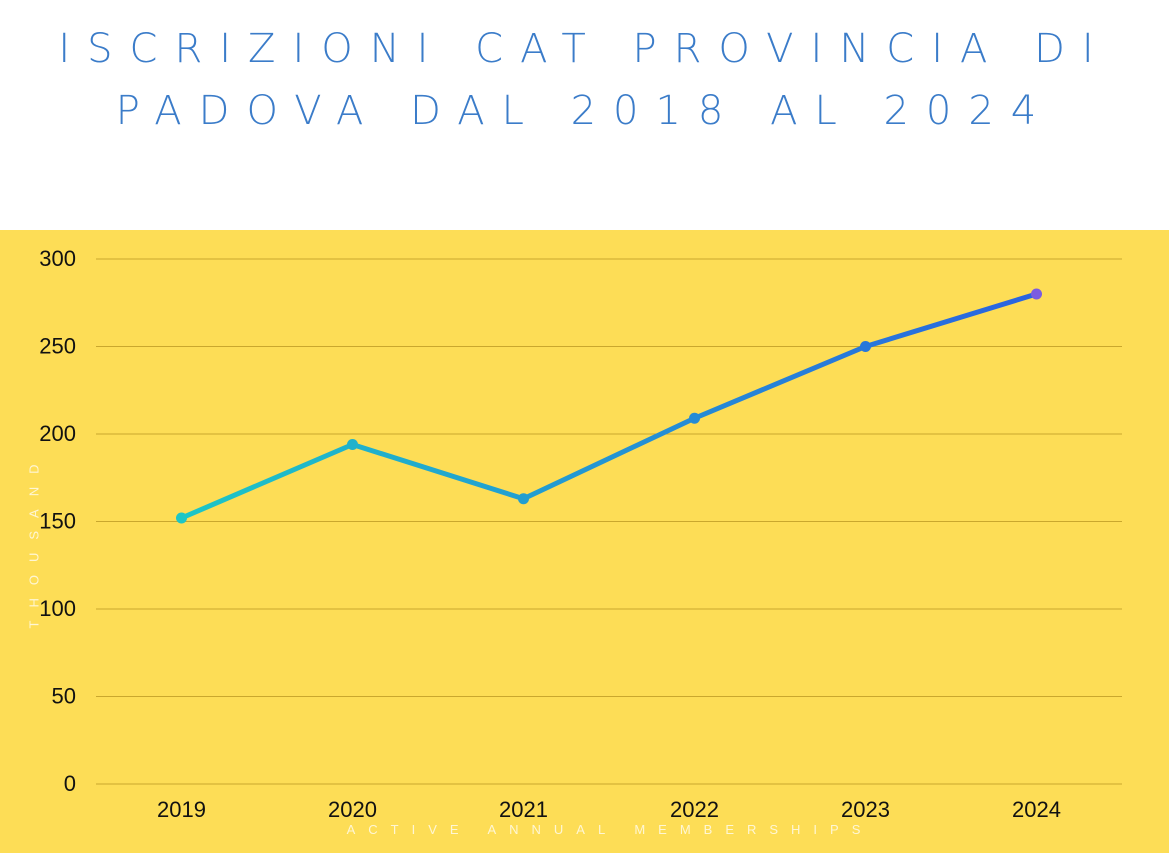 The image size is (1169, 858). What do you see at coordinates (64, 696) in the screenshot?
I see `y-tick-label-50: 50` at bounding box center [64, 696].